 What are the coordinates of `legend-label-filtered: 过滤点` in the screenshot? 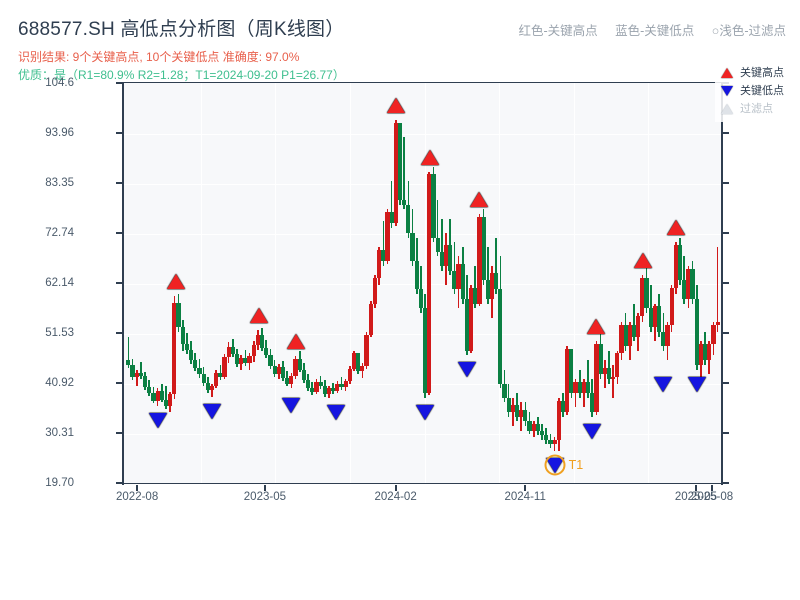 It's located at (756, 109).